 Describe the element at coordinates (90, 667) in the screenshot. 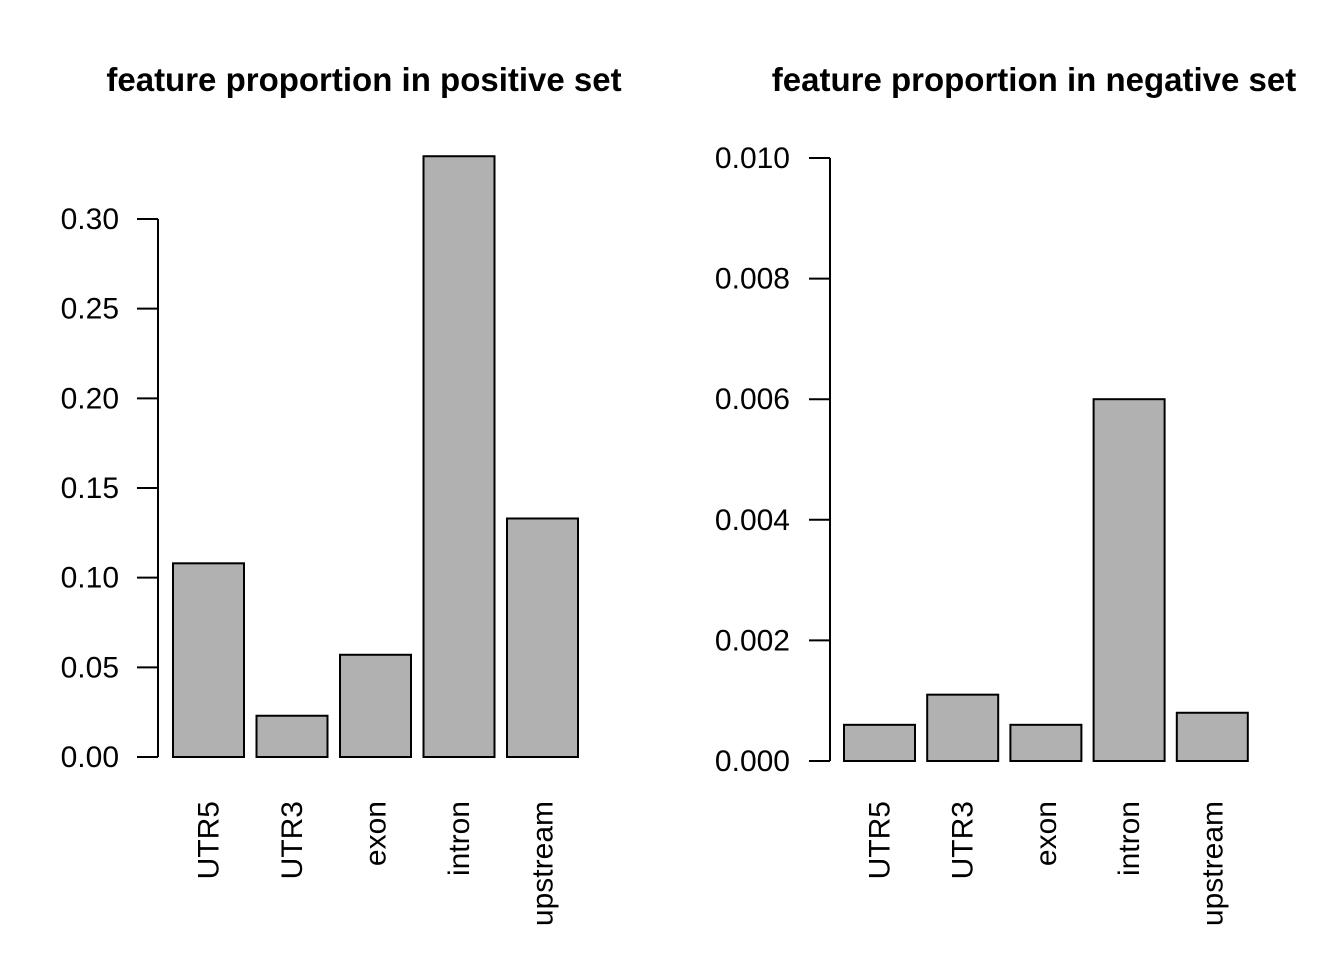

I see `y-tick-label: 0.05` at that location.